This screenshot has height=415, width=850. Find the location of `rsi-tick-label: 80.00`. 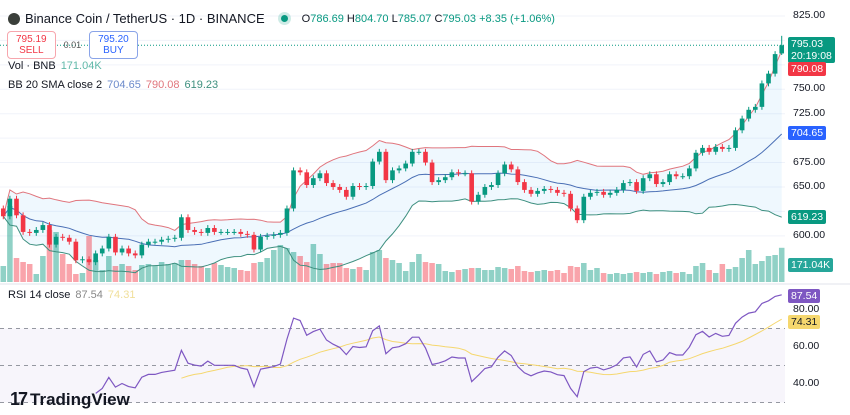

rsi-tick-label: 80.00 is located at coordinates (806, 309).